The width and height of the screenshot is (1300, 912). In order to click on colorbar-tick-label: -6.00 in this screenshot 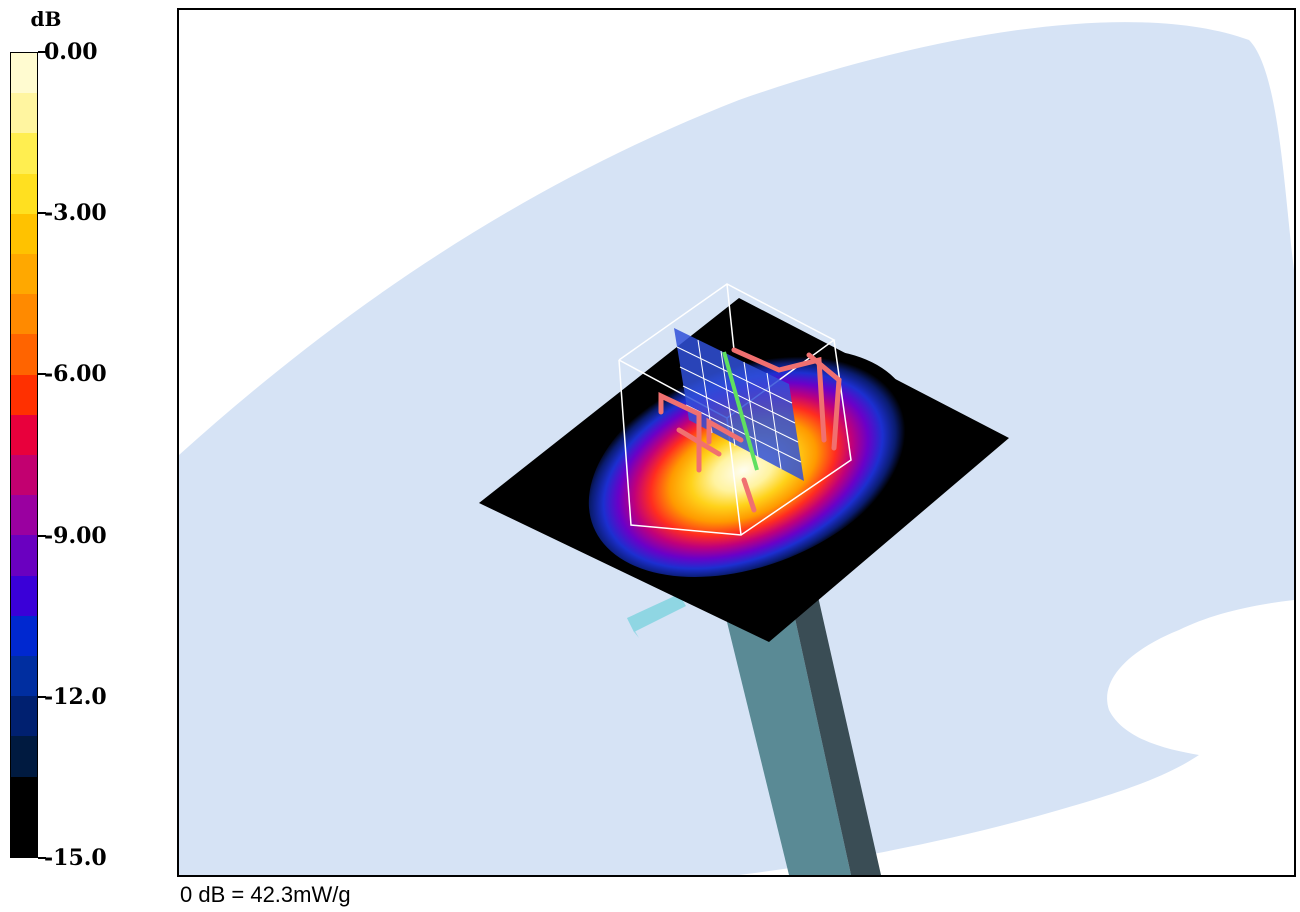, I will do `click(75, 374)`.